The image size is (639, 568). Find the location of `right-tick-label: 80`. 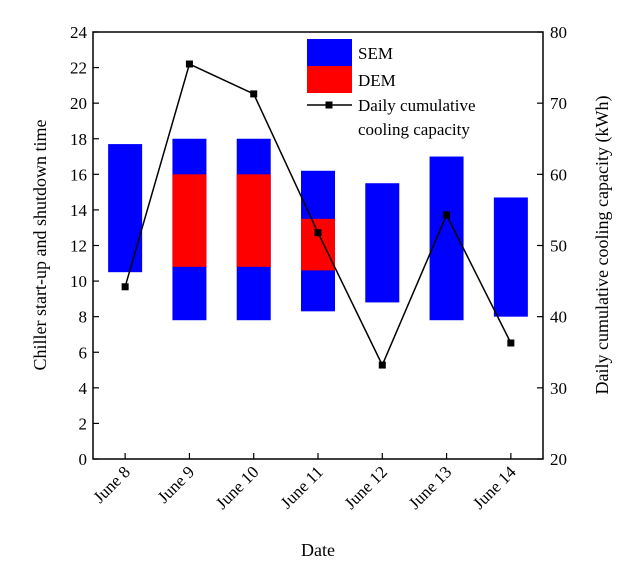

right-tick-label: 80 is located at coordinates (558, 32).